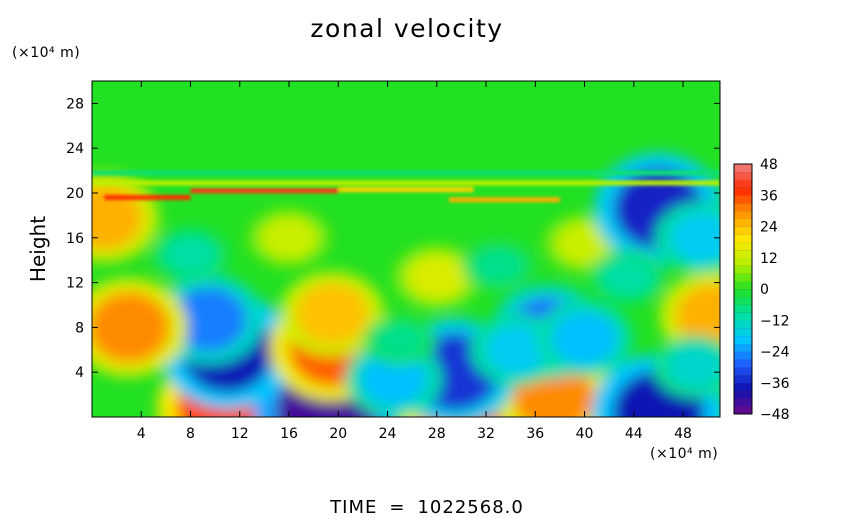 The image size is (854, 519). I want to click on y-axis-unit: (×10⁴ m), so click(46, 53).